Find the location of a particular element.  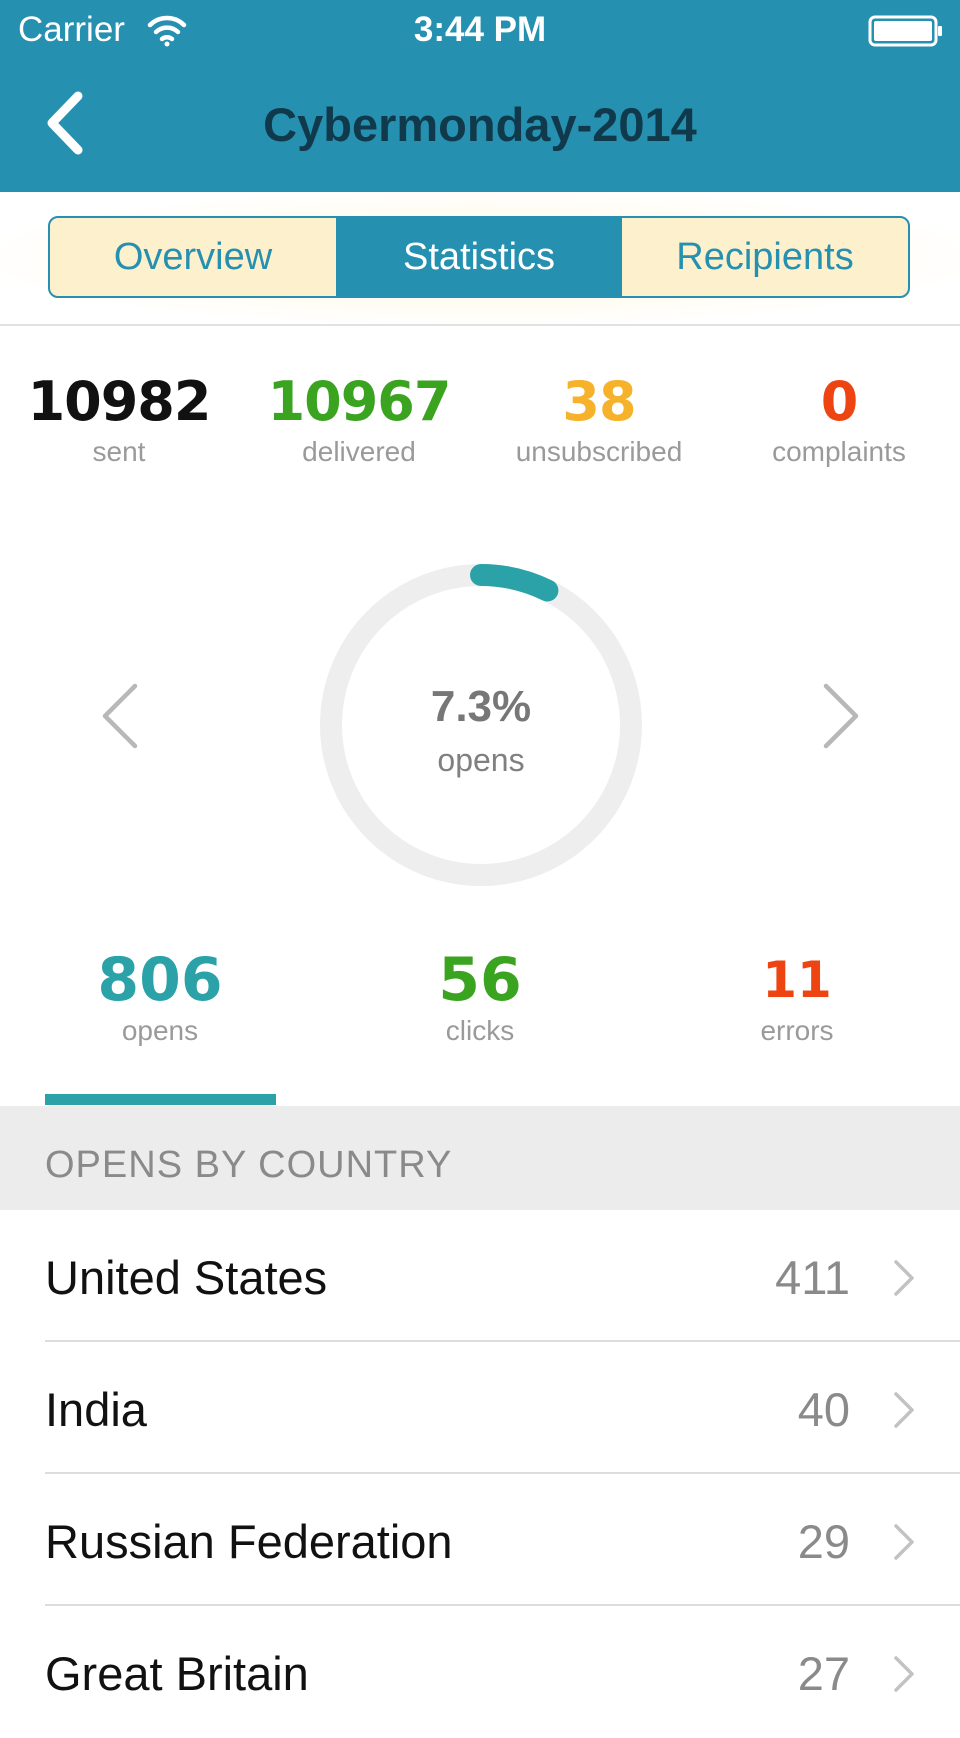

donut-percent: 7.3% is located at coordinates (481, 706).